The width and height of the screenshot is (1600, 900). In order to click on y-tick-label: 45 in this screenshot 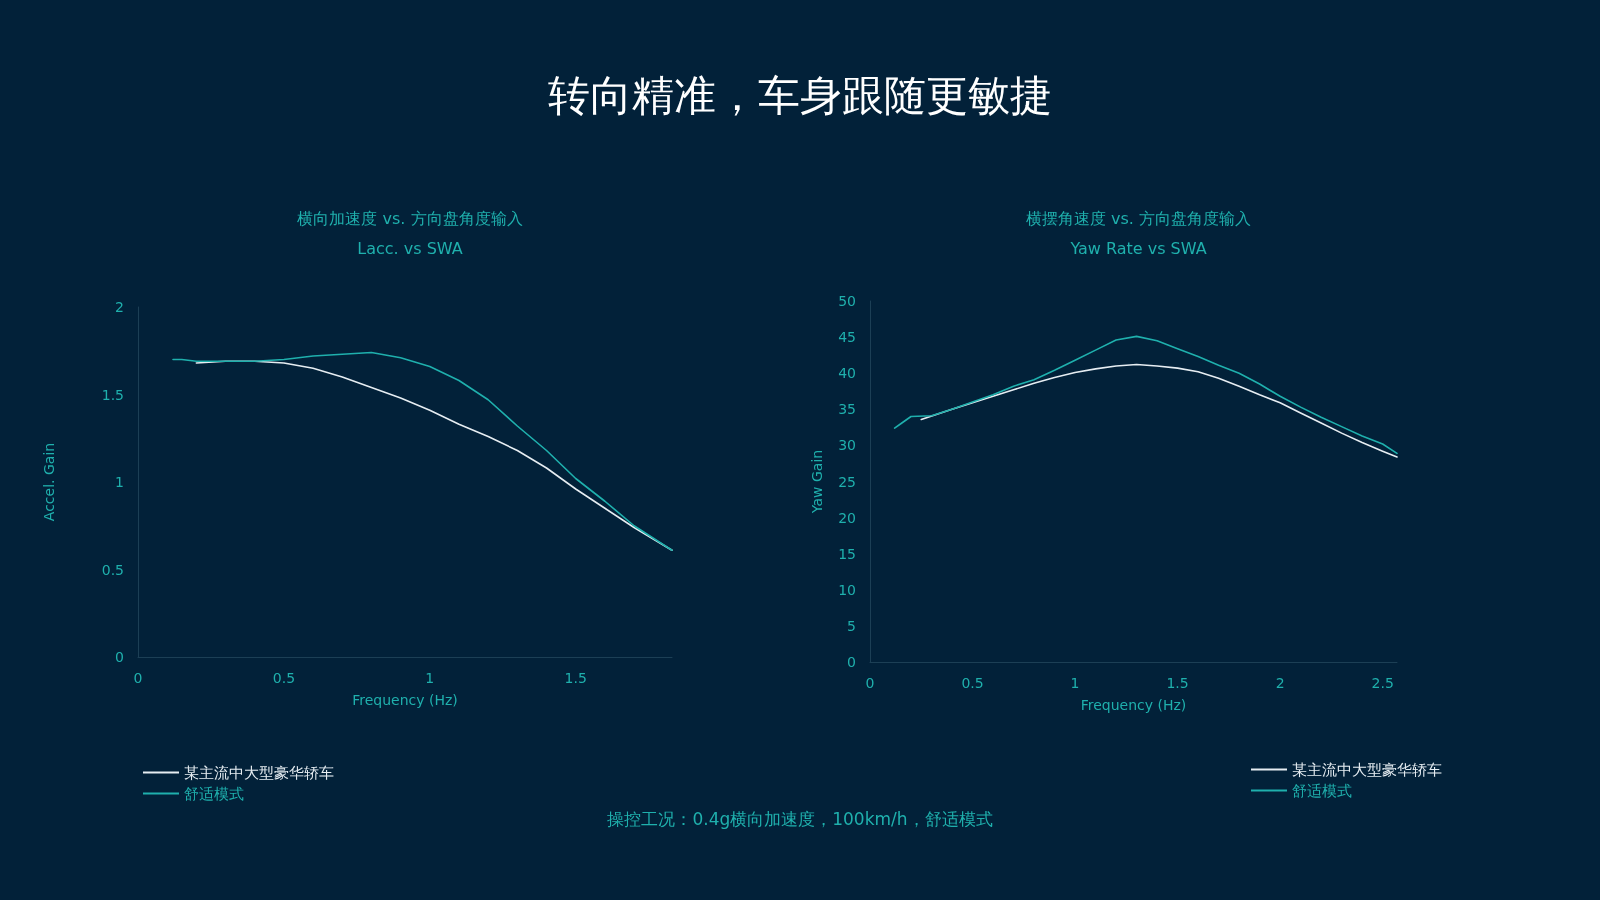, I will do `click(847, 337)`.